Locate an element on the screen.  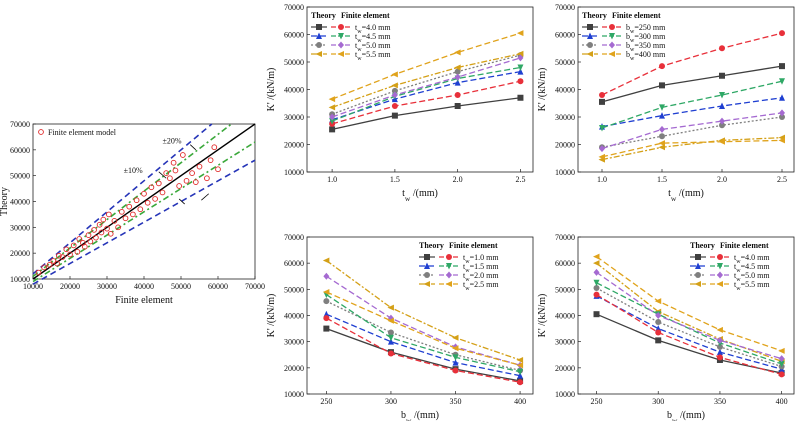
annotation-20-percent: ±20% is located at coordinates (172, 140).